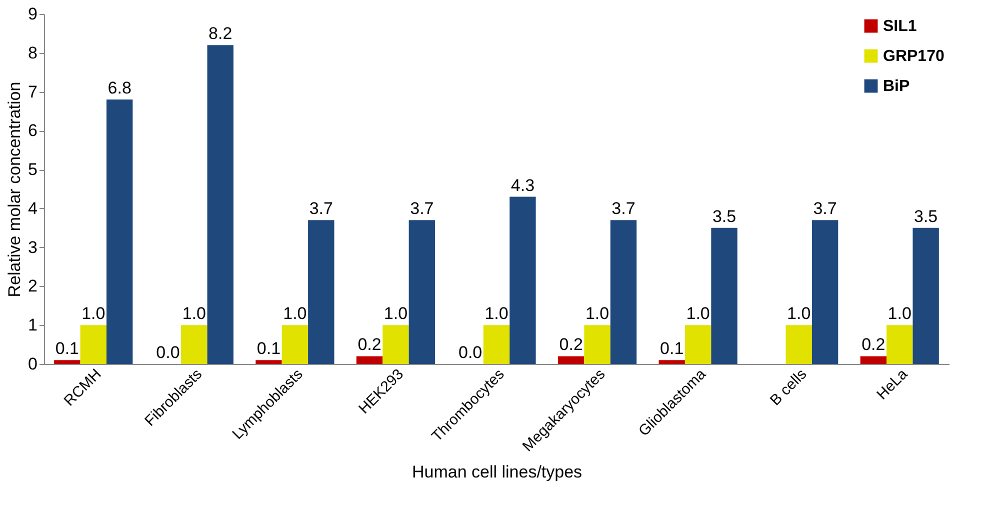 This screenshot has width=984, height=509. What do you see at coordinates (522, 185) in the screenshot?
I see `data-label: 4.3` at bounding box center [522, 185].